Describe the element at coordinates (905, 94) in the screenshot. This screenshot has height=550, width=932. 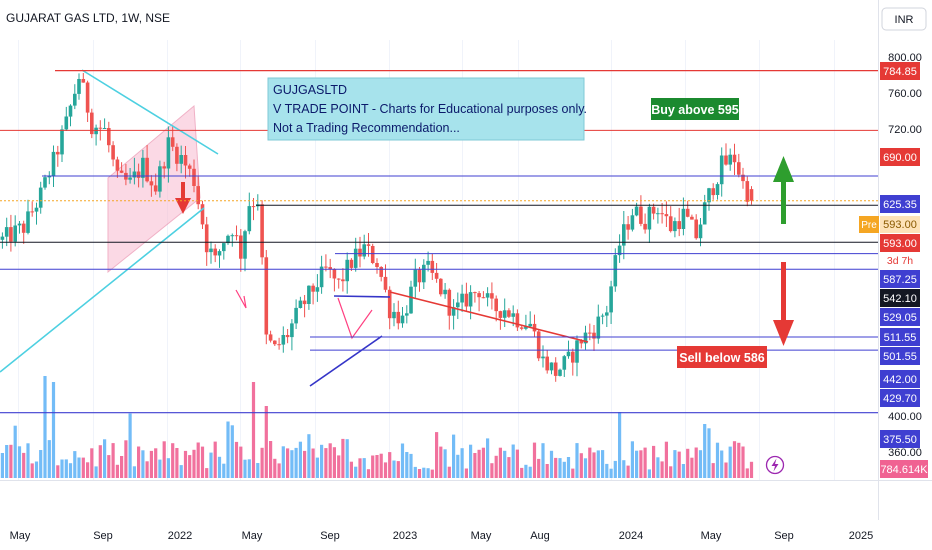
I see `y-tick-label: 760.00` at that location.